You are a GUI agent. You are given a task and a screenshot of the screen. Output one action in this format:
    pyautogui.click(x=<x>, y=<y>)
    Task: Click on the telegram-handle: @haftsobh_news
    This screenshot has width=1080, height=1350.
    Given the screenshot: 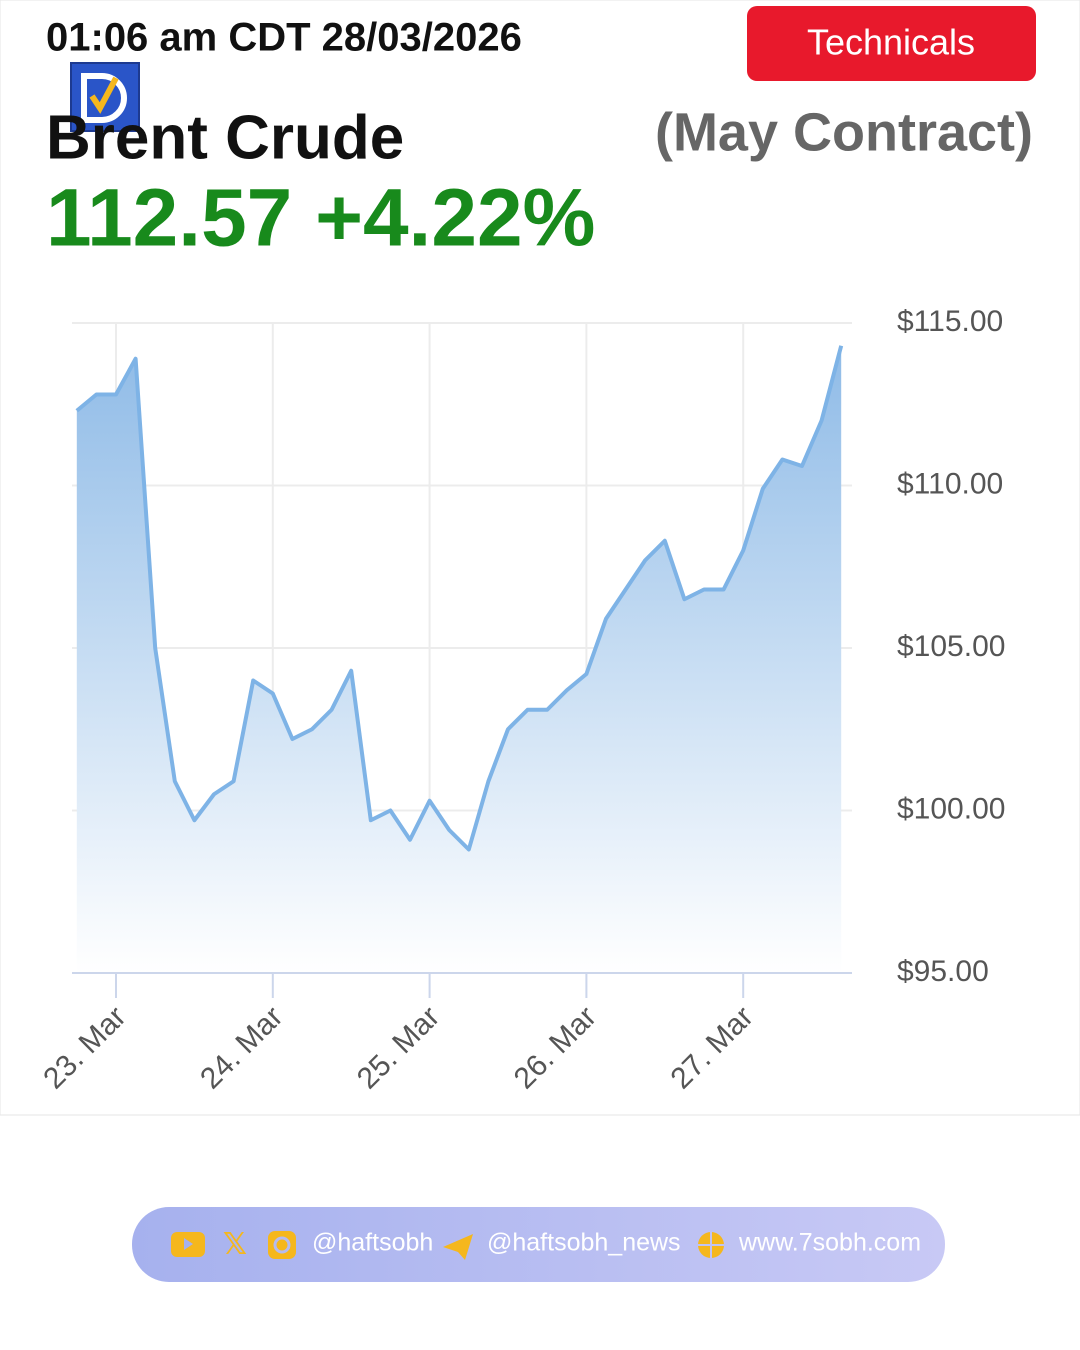 What is the action you would take?
    pyautogui.click(x=584, y=1243)
    